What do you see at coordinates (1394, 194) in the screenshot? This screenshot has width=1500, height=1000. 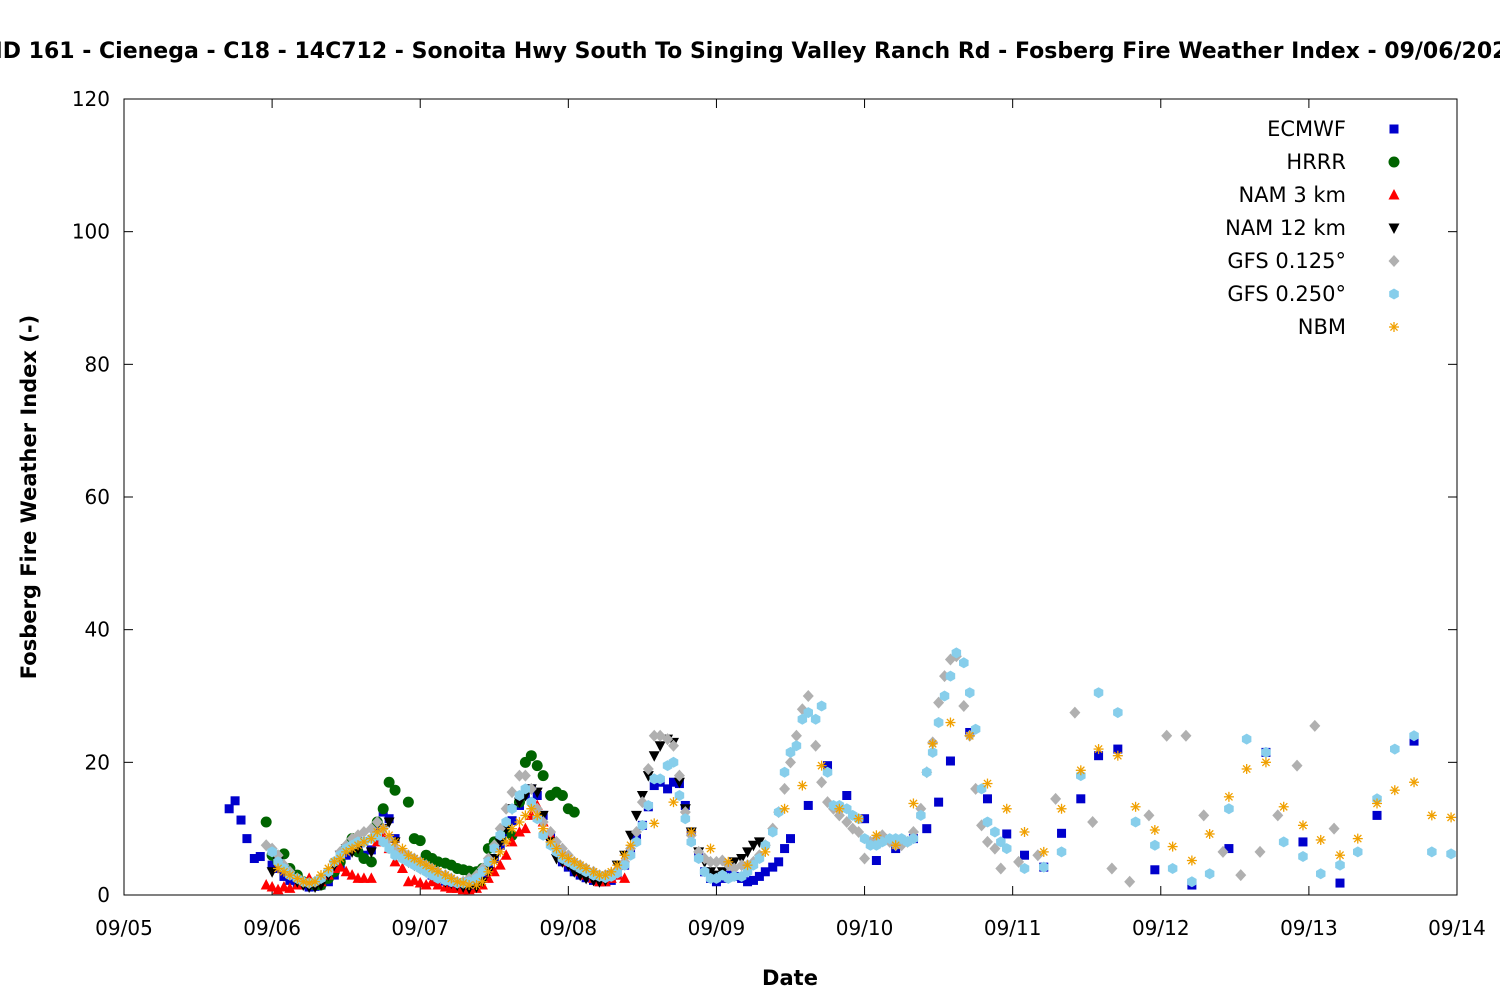 I see `legend-marker-nam-3-km` at bounding box center [1394, 194].